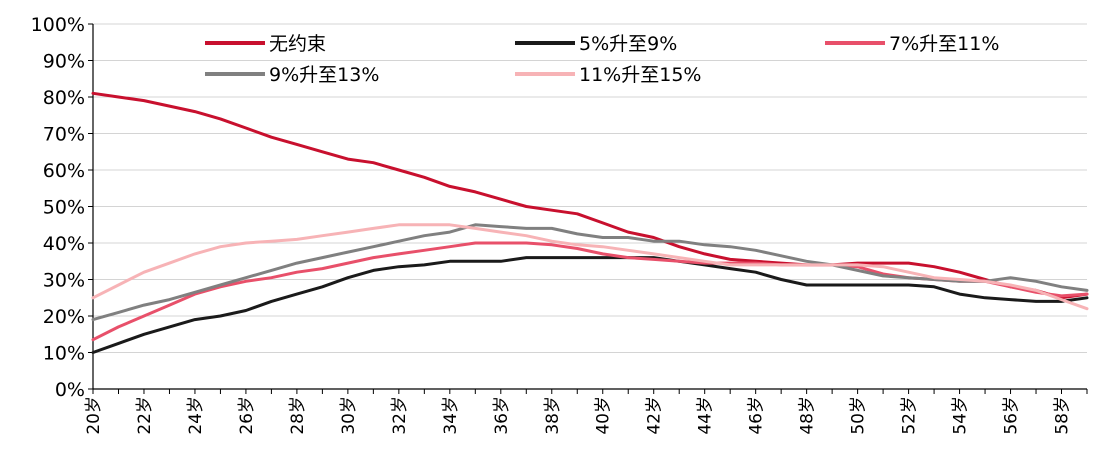 The height and width of the screenshot is (465, 1101). Describe the element at coordinates (1012, 415) in the screenshot. I see `x-tick-label: 56岁` at that location.